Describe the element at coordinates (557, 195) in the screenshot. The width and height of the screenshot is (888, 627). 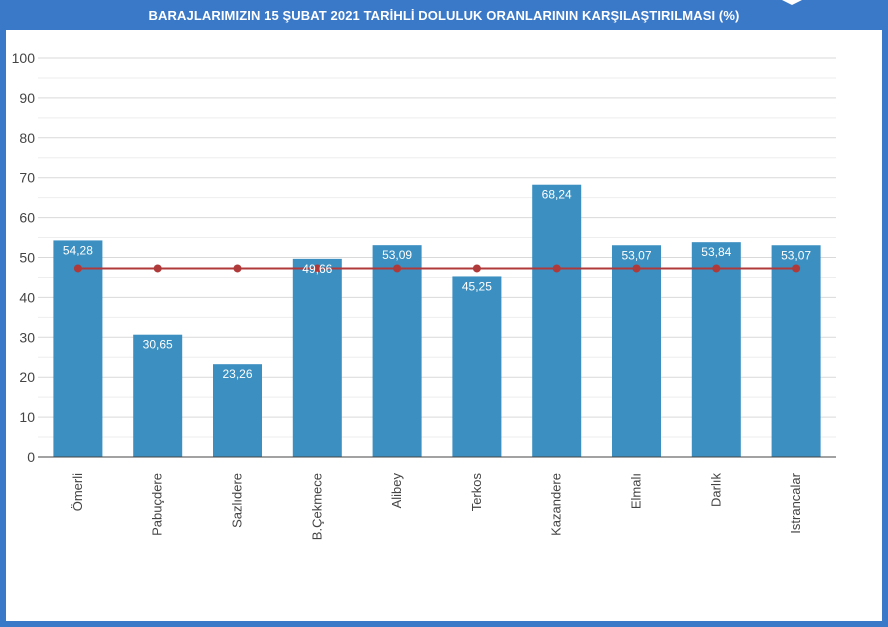
I see `bar-data-label: 68,24` at that location.